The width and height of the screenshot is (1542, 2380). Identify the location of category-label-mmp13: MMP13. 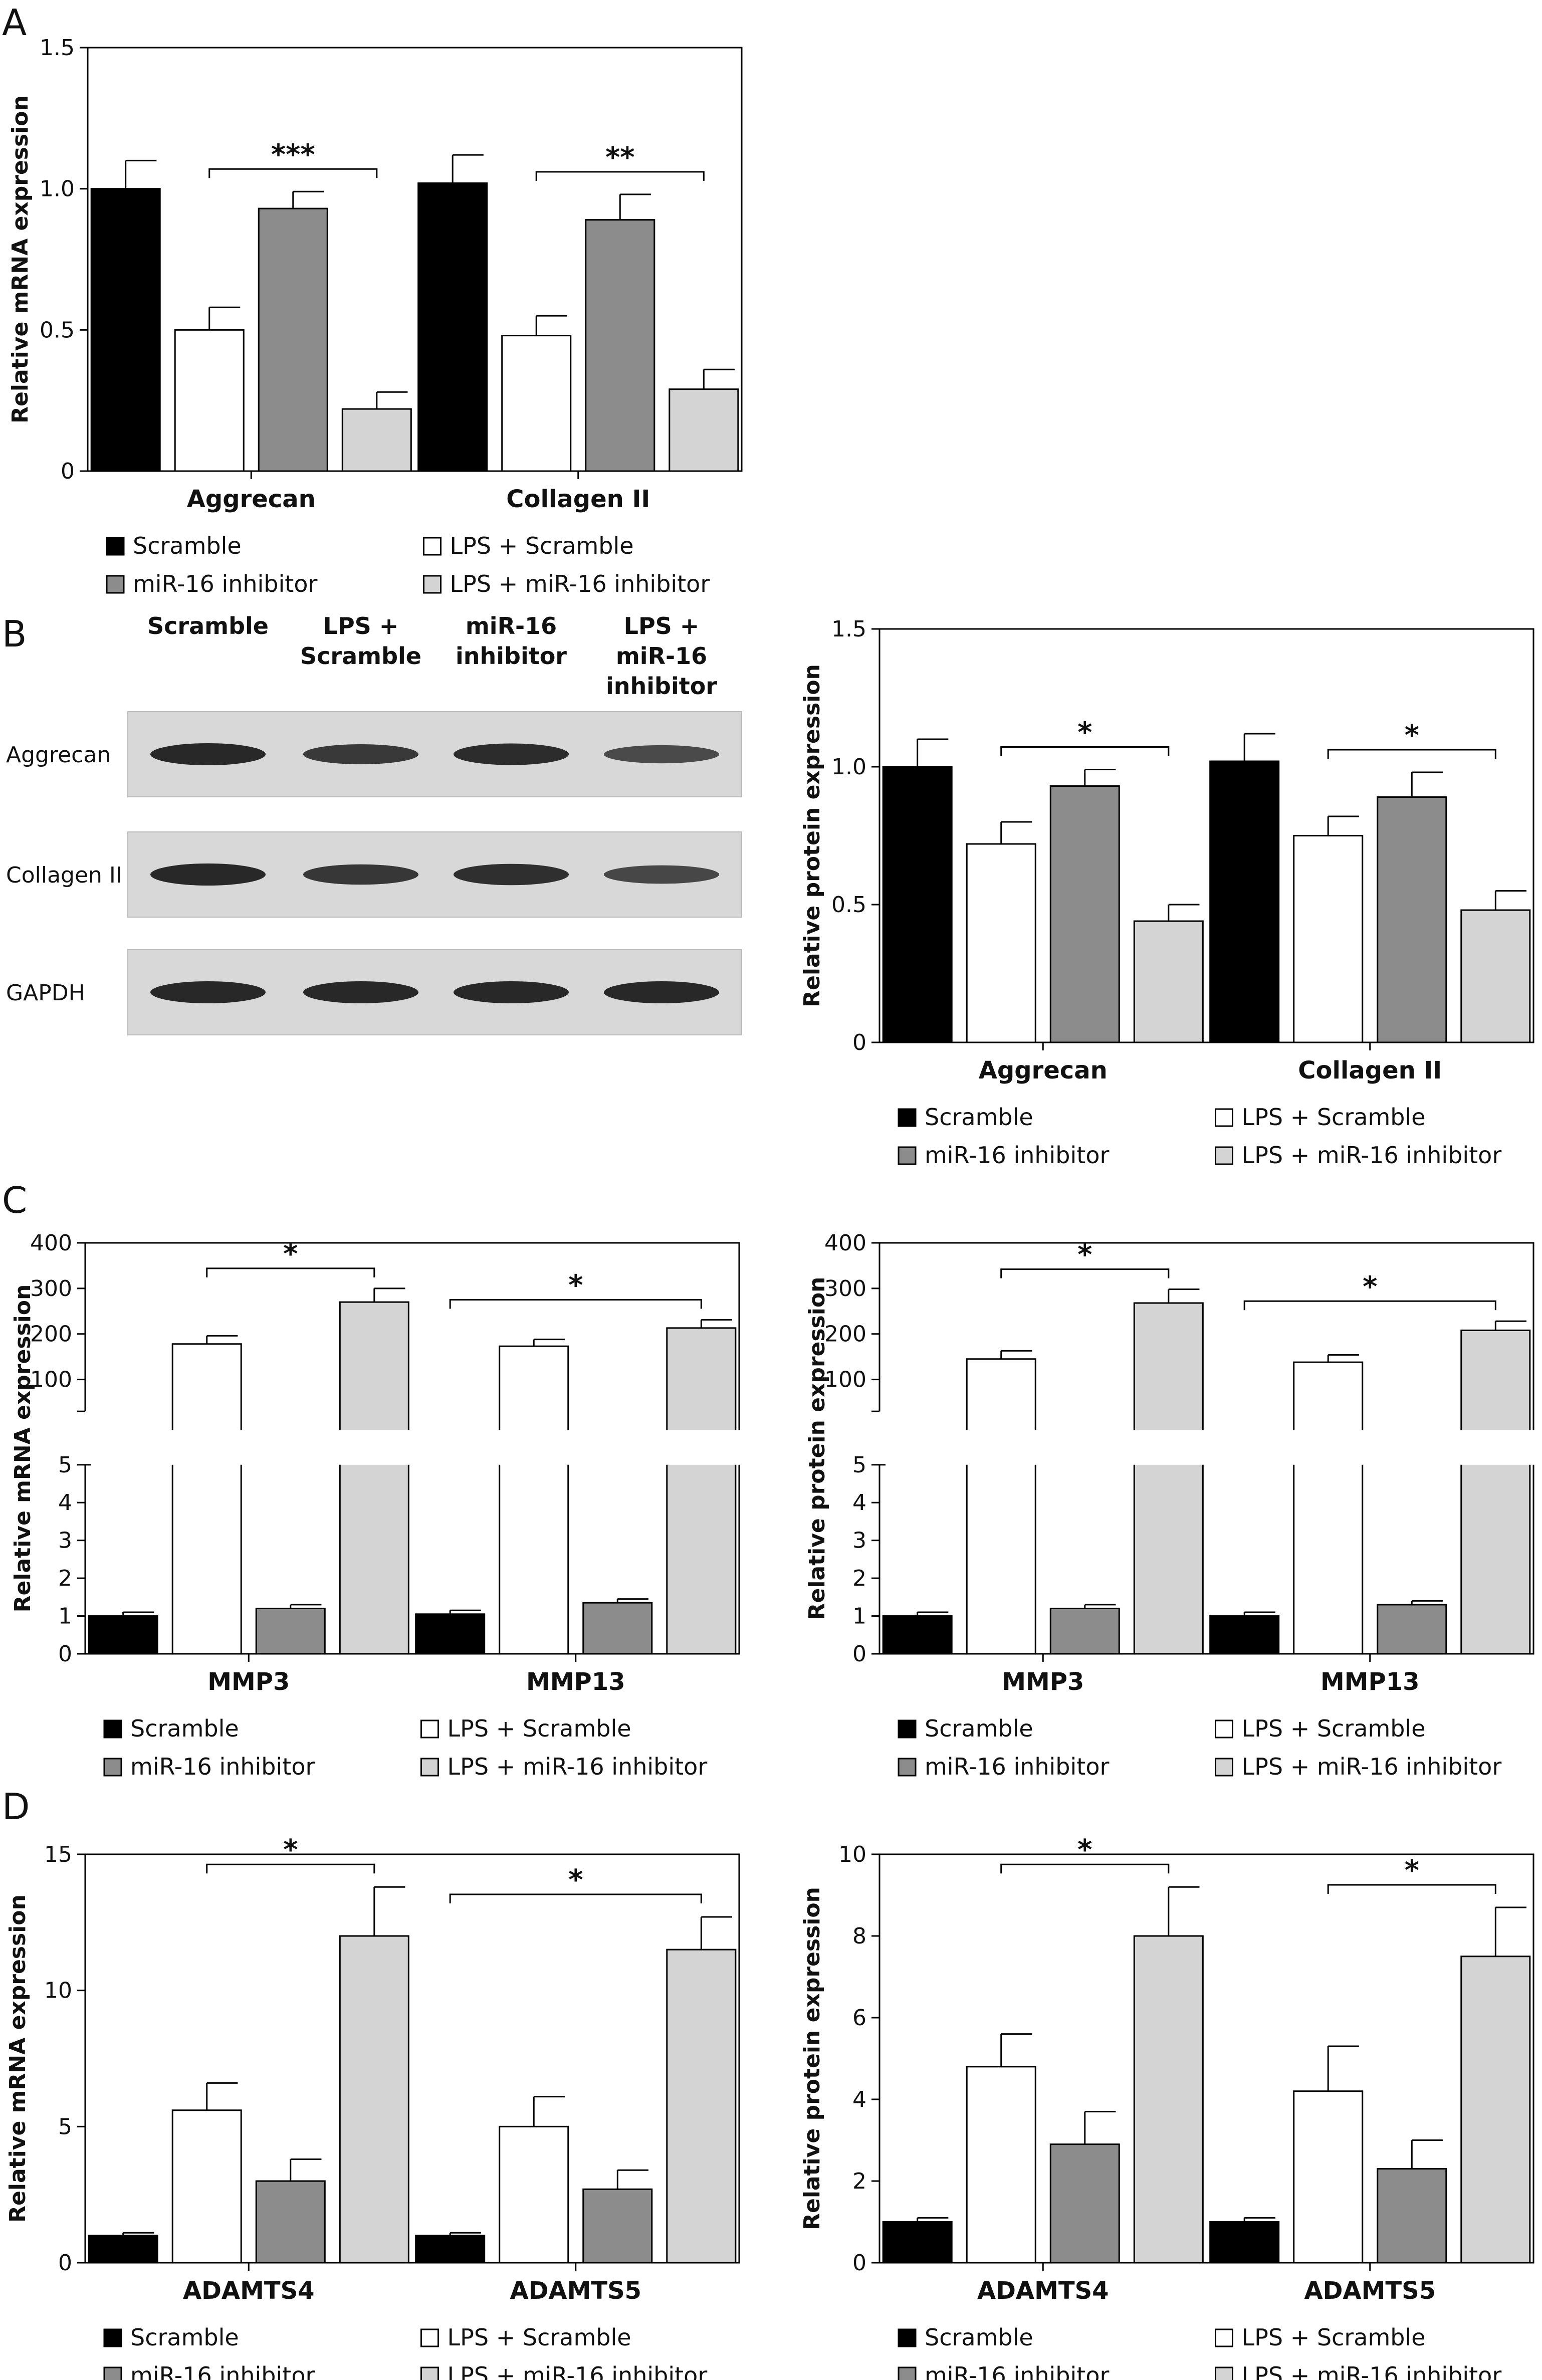
(575, 1682).